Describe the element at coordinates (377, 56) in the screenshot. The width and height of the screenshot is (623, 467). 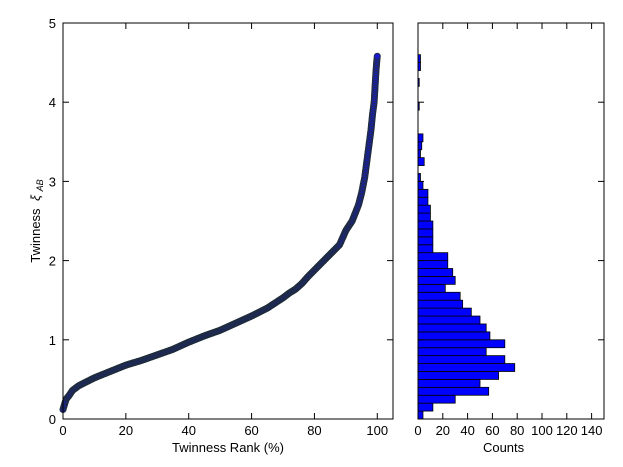
I see `scatter-point` at that location.